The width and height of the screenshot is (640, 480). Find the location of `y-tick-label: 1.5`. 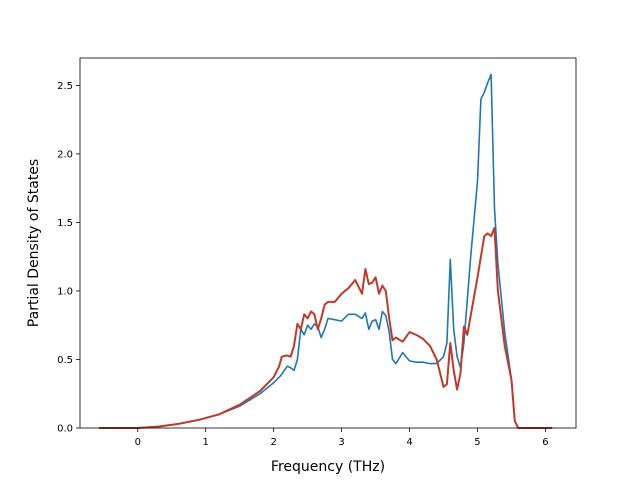

y-tick-label: 1.5 is located at coordinates (65, 223).